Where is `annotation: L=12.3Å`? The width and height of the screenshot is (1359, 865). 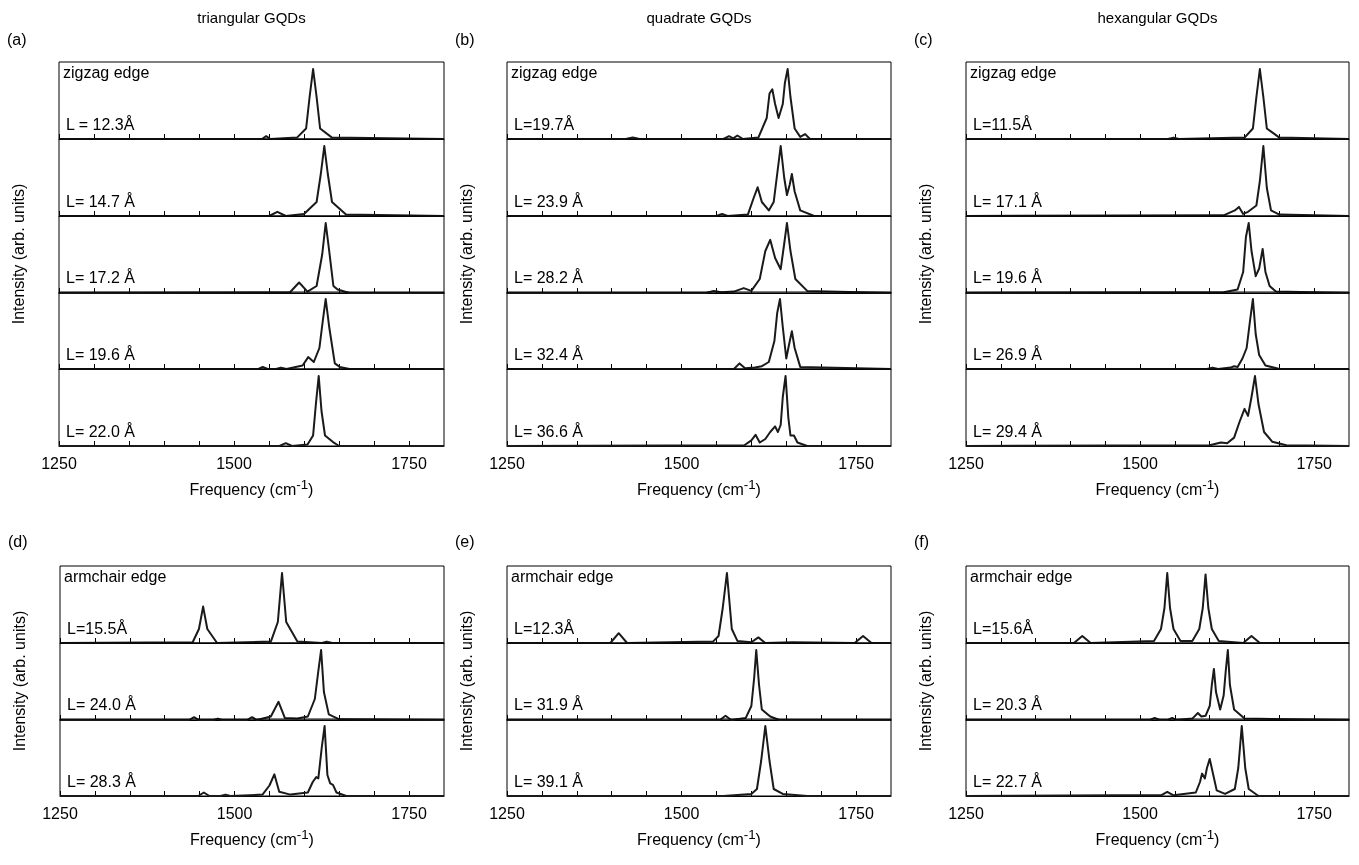 annotation: L=12.3Å is located at coordinates (544, 628).